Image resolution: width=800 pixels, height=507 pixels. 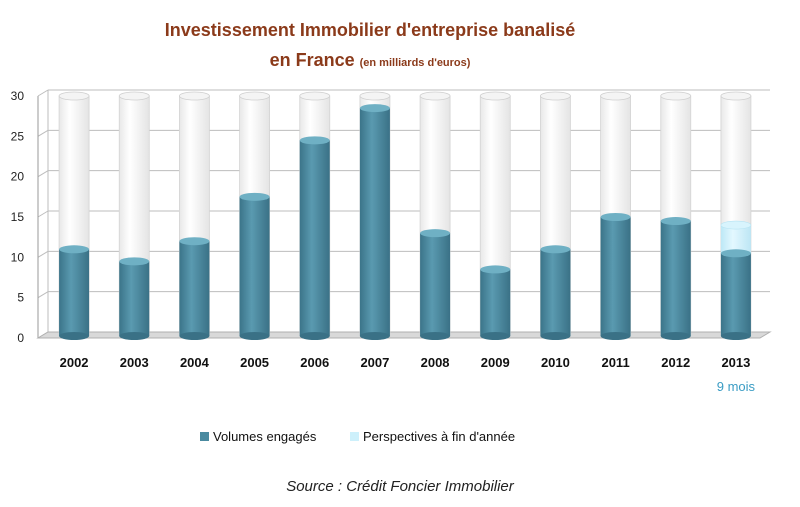 What do you see at coordinates (415, 63) in the screenshot?
I see `subtitle-units: (en milliards d'euros)` at bounding box center [415, 63].